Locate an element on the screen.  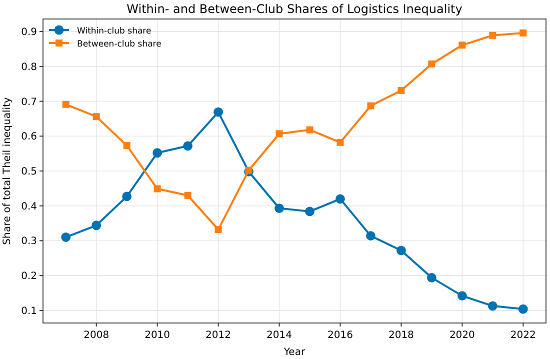
y-tick-label: 0.2 is located at coordinates (29, 276).